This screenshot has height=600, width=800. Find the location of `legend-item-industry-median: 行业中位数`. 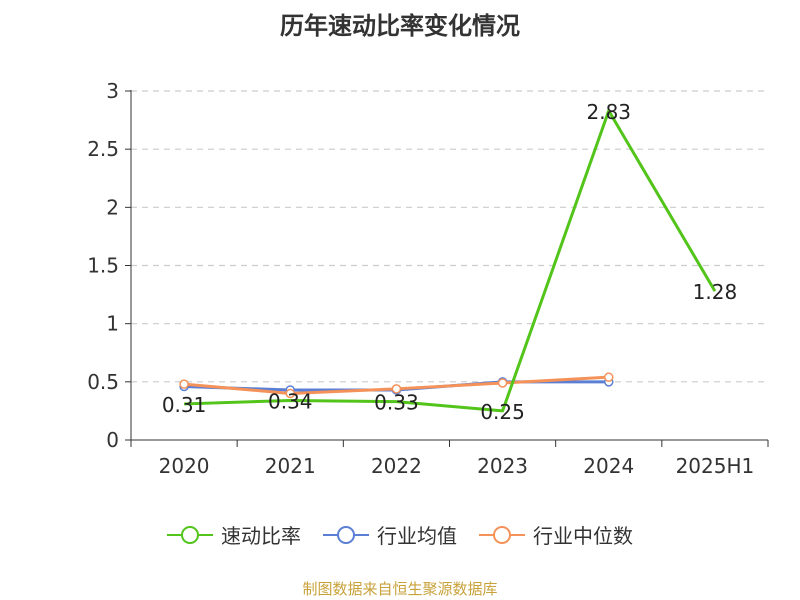

legend-item-industry-median: 行业中位数 is located at coordinates (556, 534).